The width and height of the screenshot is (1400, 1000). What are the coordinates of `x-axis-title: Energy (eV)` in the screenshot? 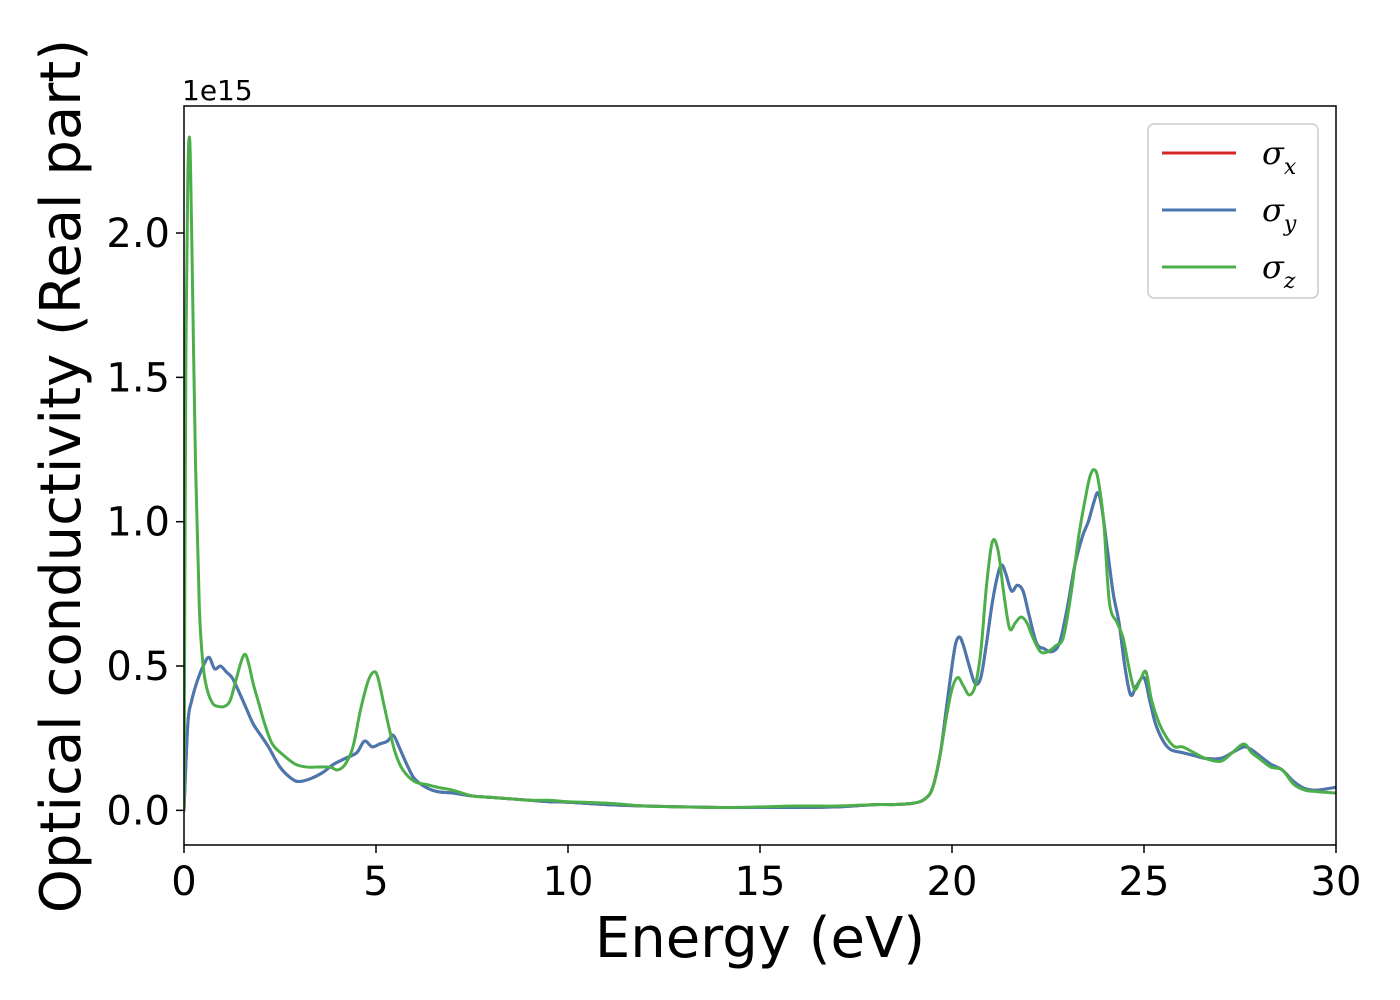 It's located at (760, 938).